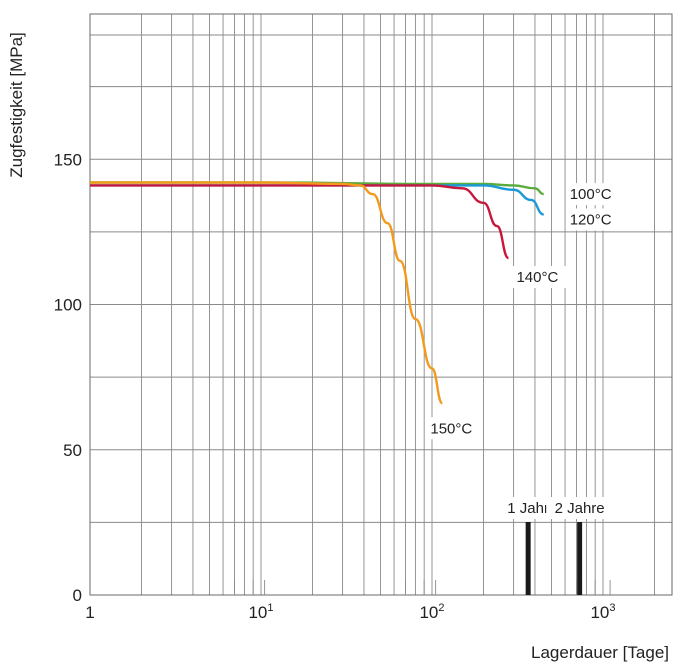 This screenshot has height=665, width=673. What do you see at coordinates (431, 612) in the screenshot?
I see `x-tick-label: 10²` at bounding box center [431, 612].